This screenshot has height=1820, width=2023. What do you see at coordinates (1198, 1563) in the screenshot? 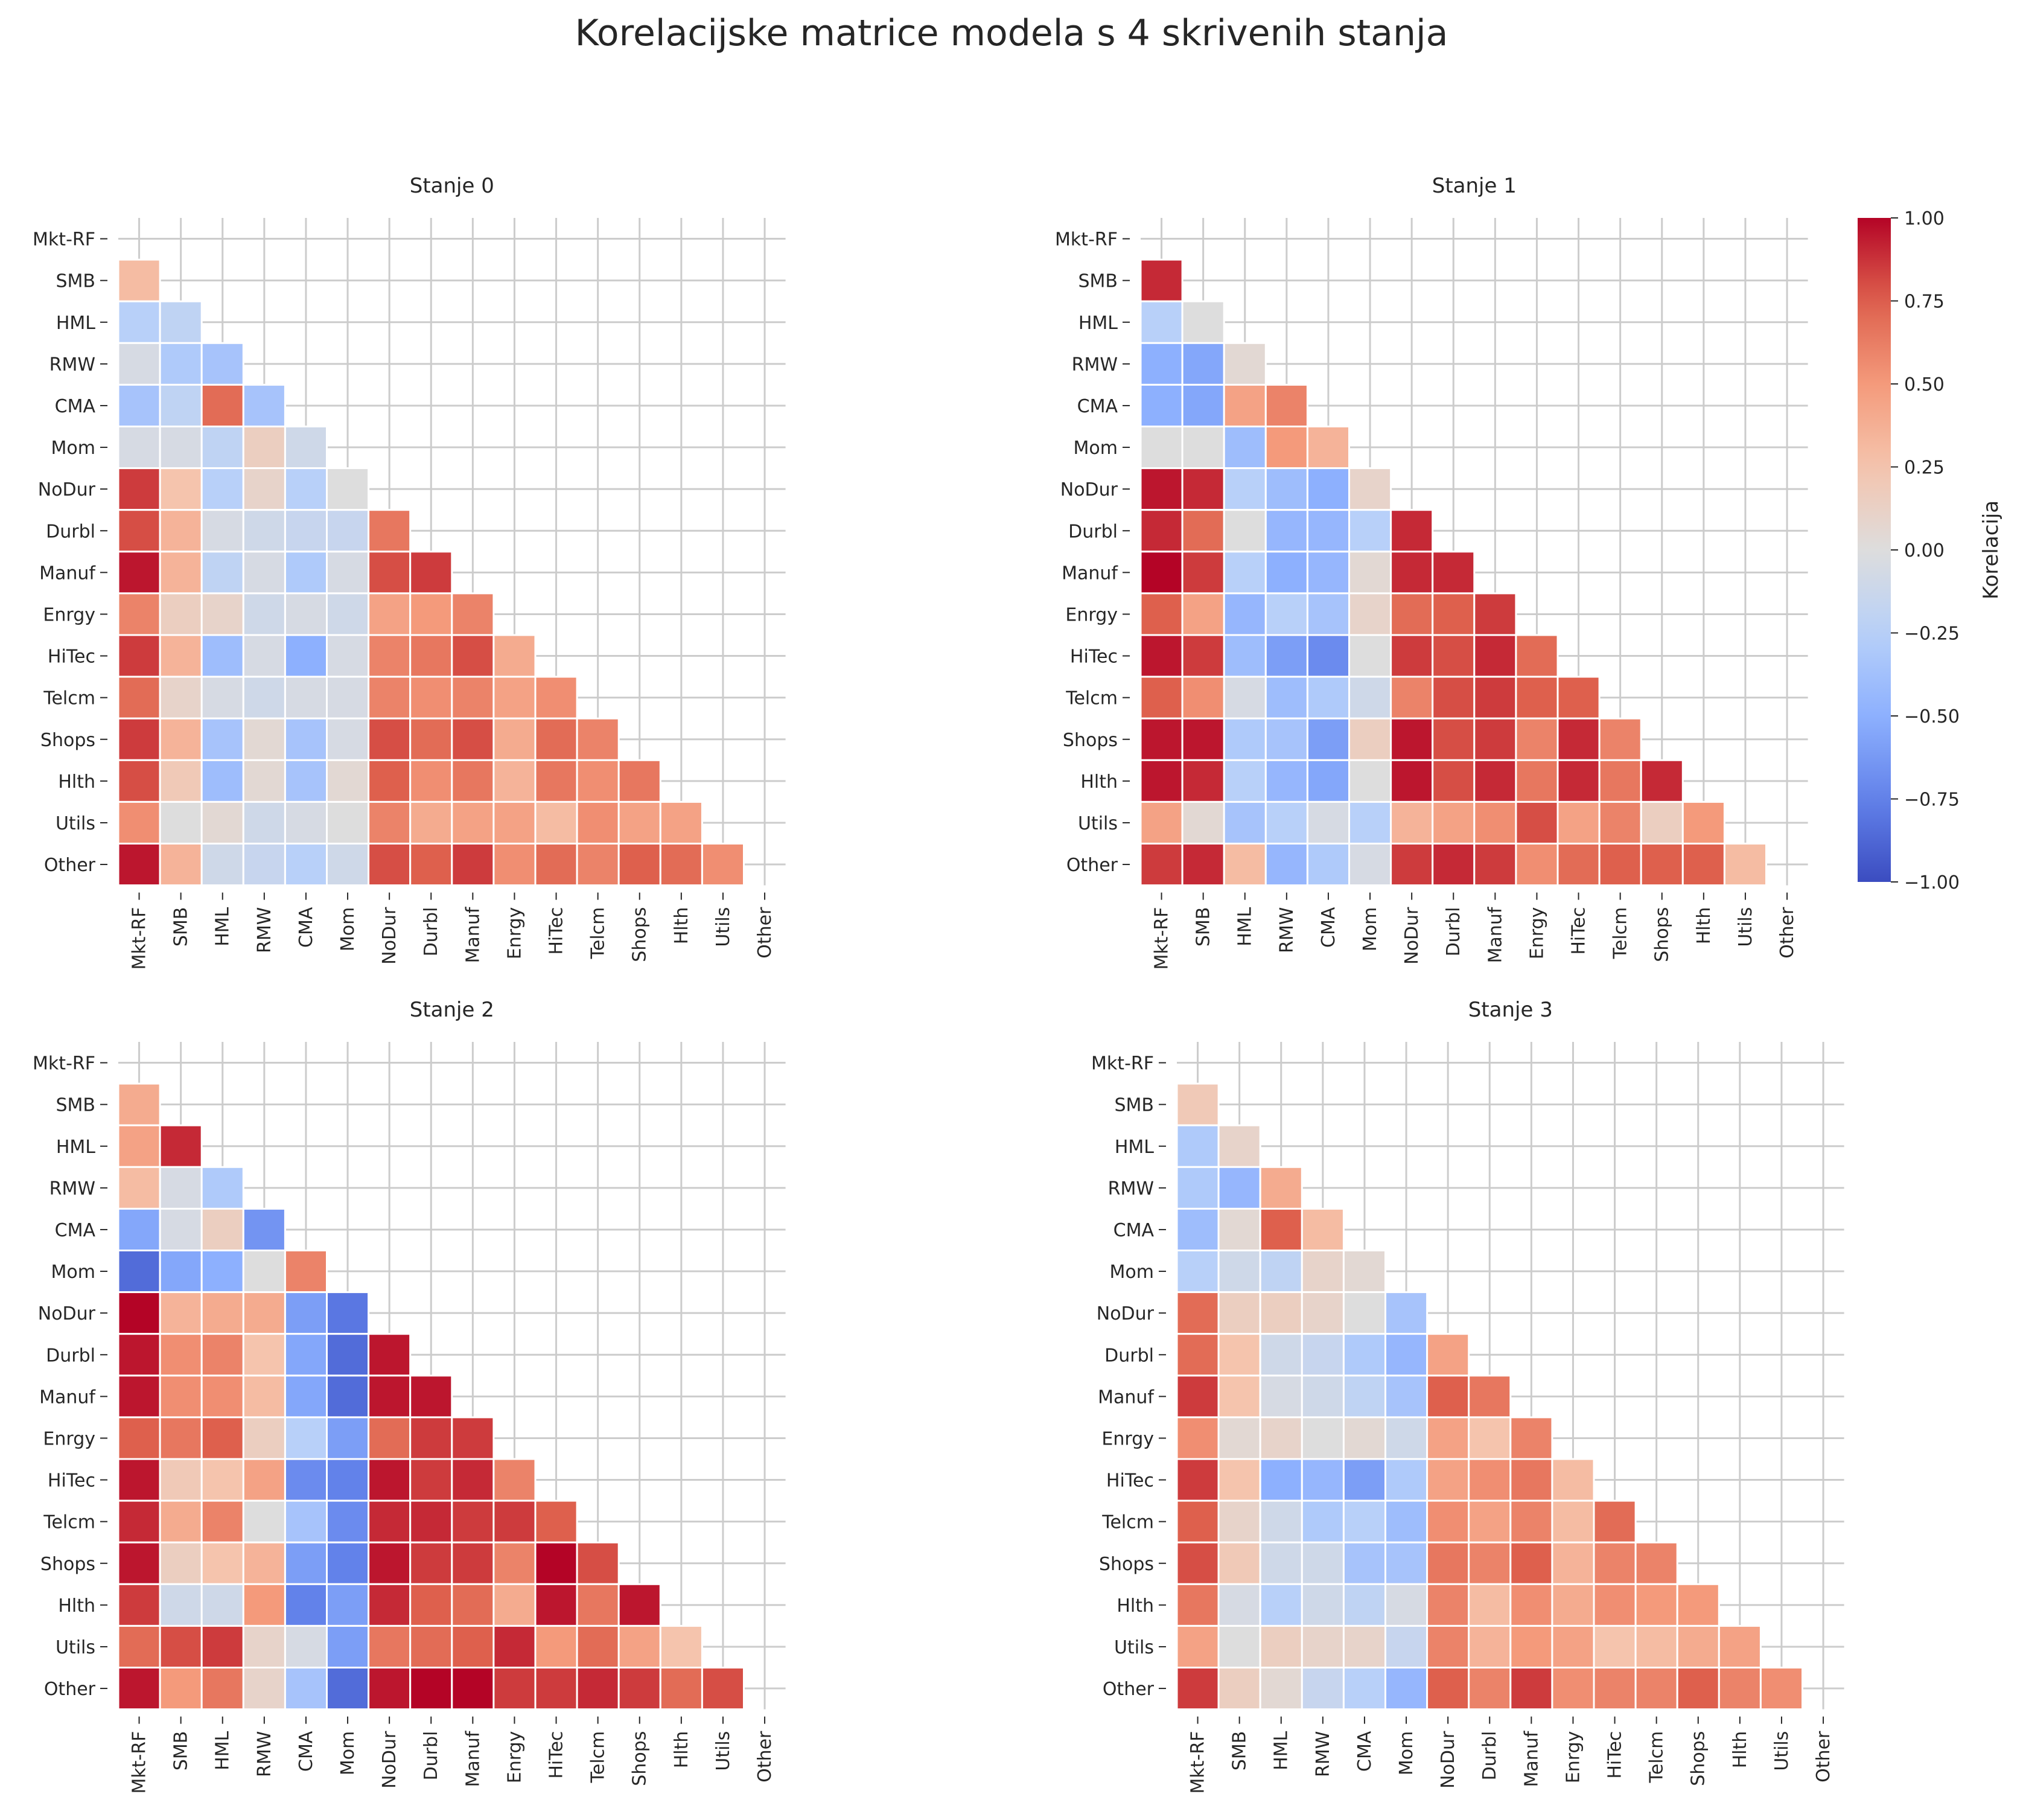
I see `heatmap-cell: Shops / Mkt-RF: 0.8` at bounding box center [1198, 1563].